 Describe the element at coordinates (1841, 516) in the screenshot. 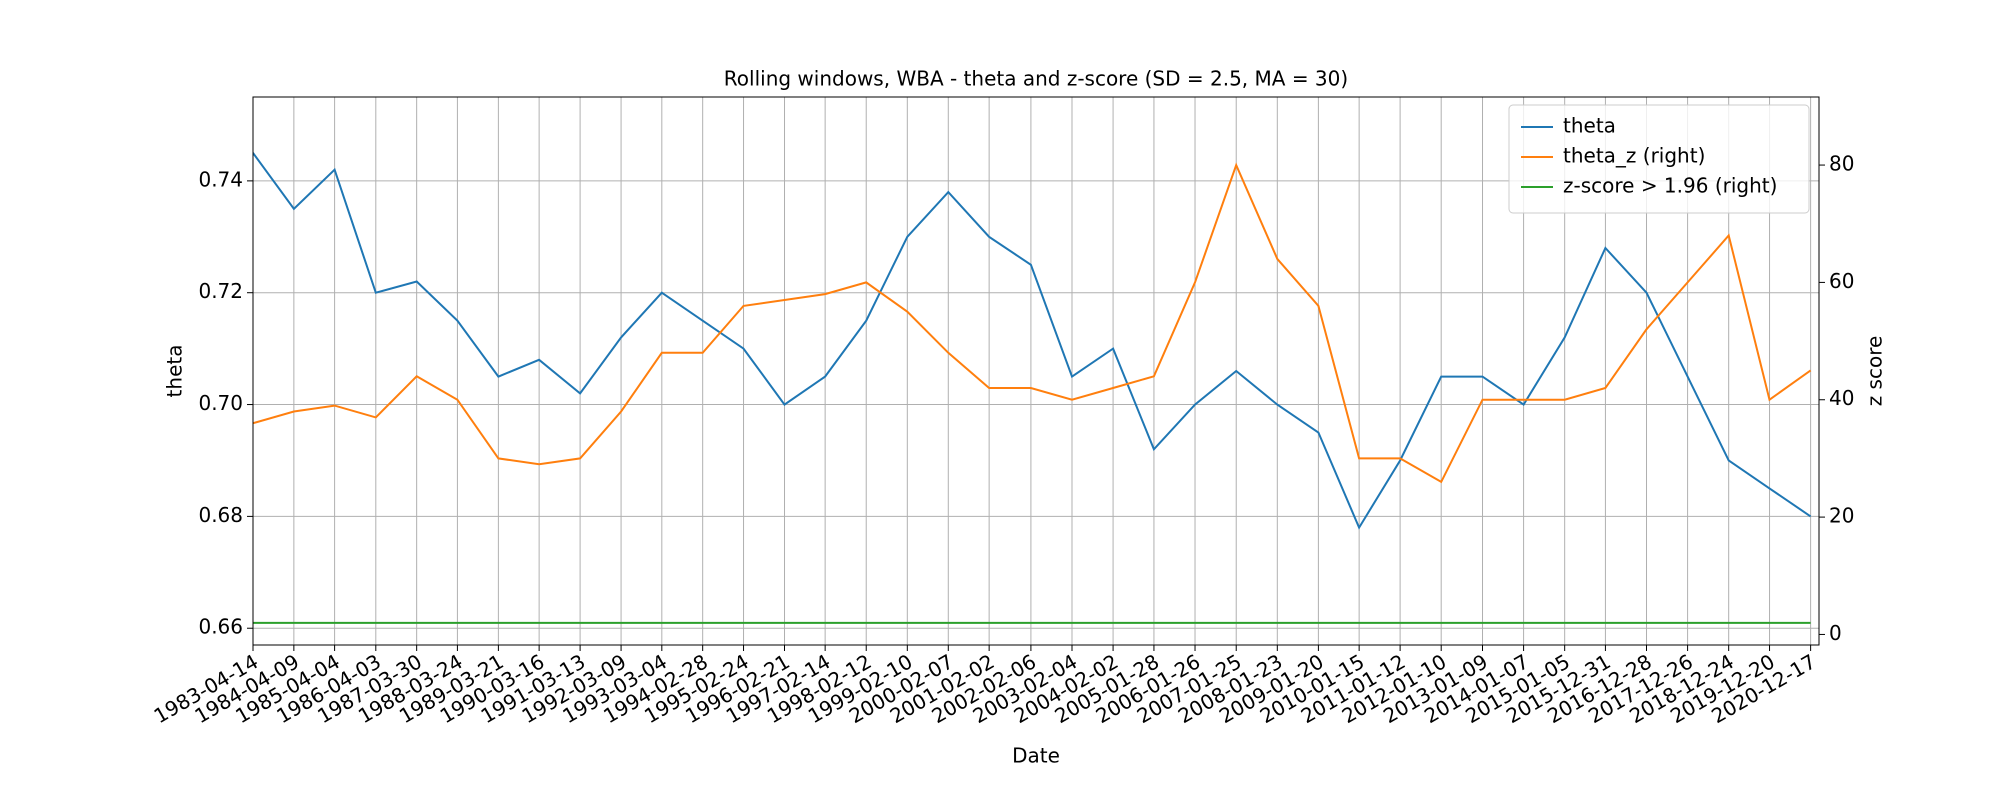

I see `y2-tick-label: 20` at that location.